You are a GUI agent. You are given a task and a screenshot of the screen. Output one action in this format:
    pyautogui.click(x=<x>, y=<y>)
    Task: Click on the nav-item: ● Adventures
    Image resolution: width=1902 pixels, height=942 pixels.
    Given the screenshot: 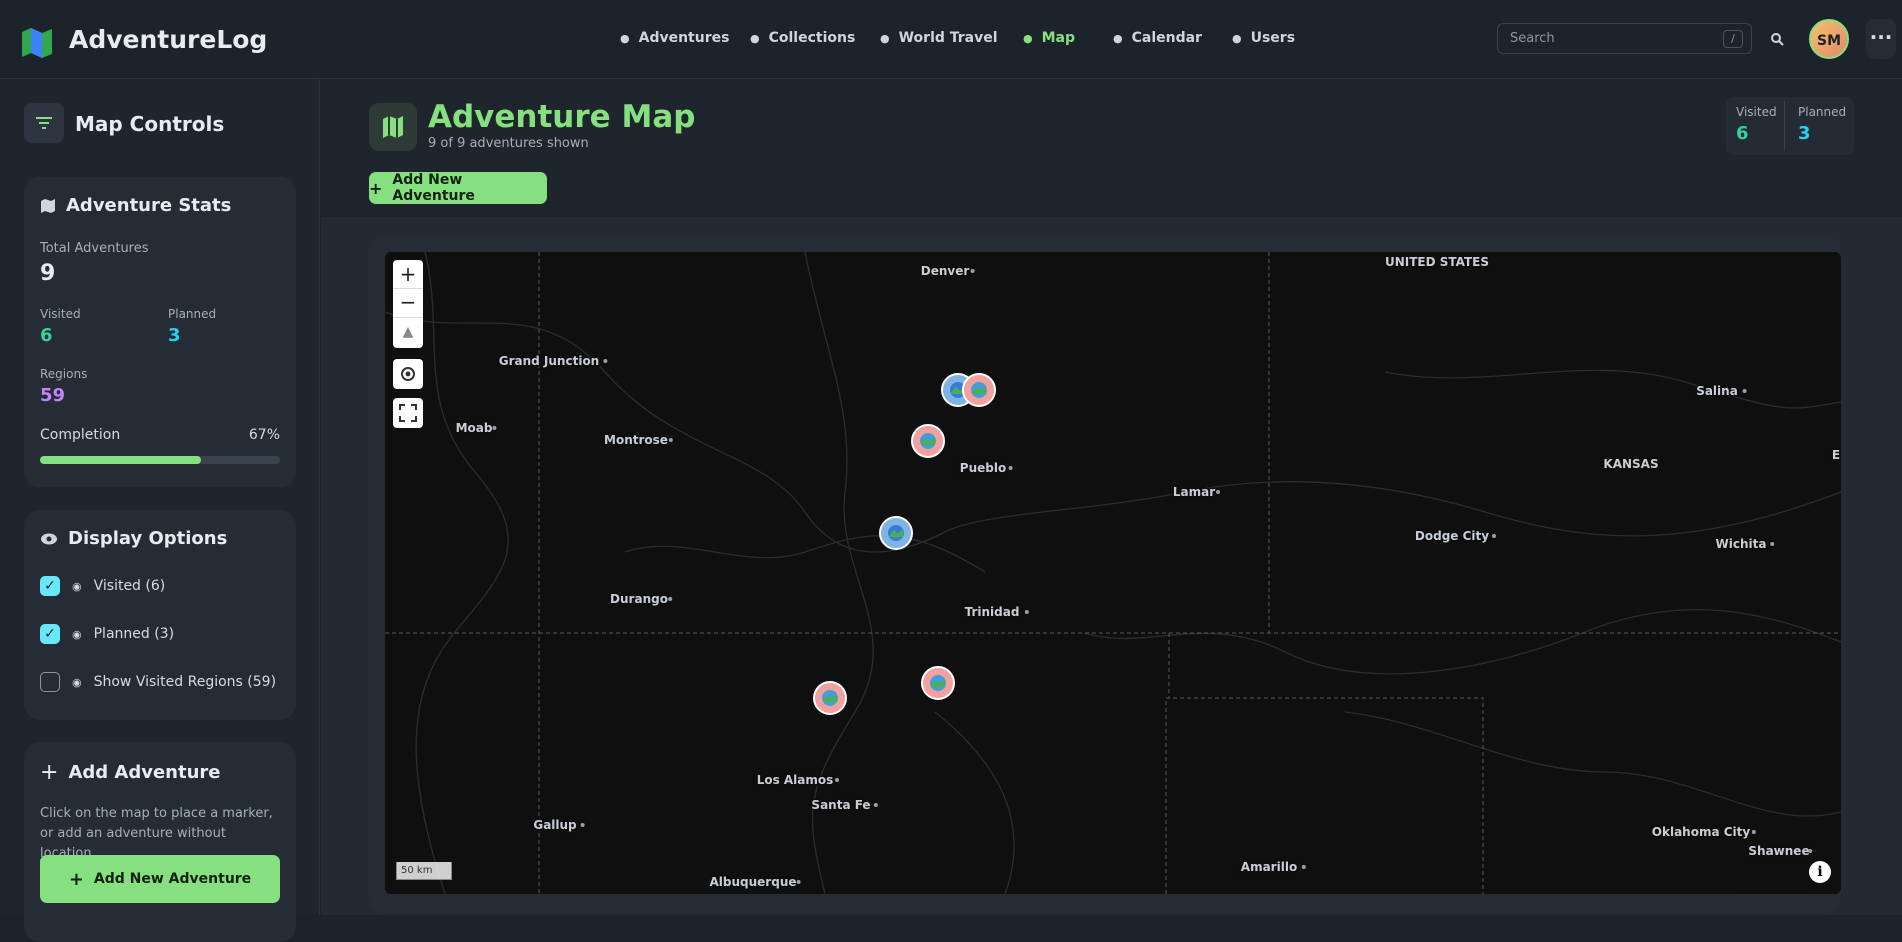 What is the action you would take?
    pyautogui.click(x=674, y=38)
    